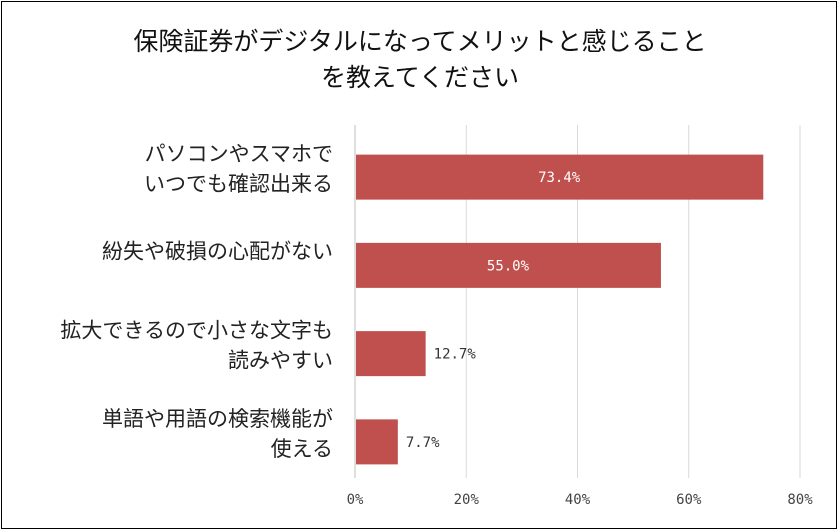  What do you see at coordinates (467, 500) in the screenshot?
I see `x-tick-label-1: 20%` at bounding box center [467, 500].